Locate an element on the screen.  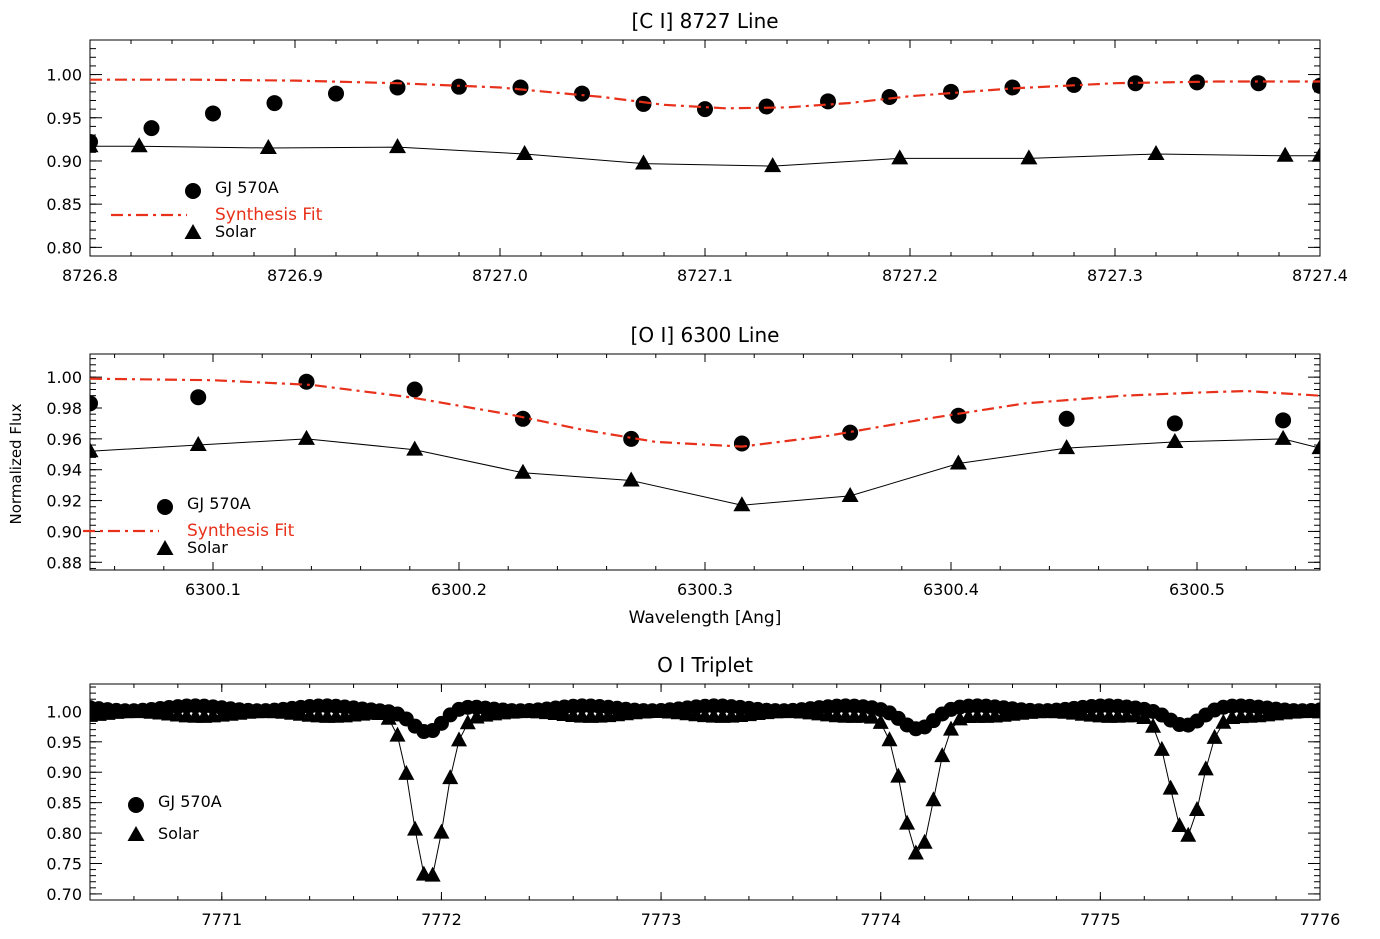
legend: GJ 570A Solar is located at coordinates (174, 817).